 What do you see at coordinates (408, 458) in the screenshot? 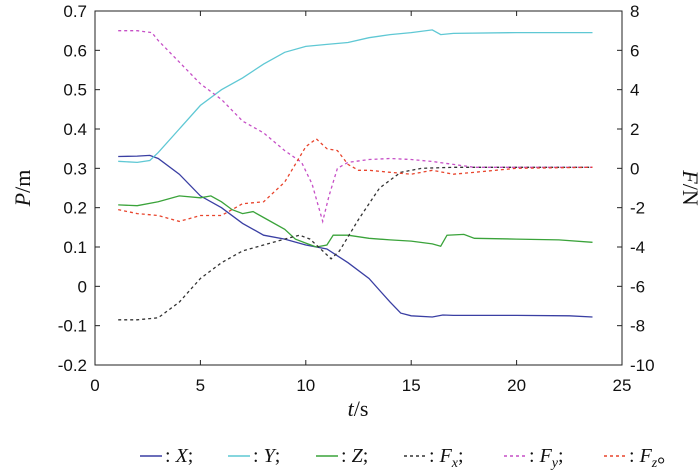
I see `legend: : X; : Y; : Z; : Fx; : Fy; : Fz。` at bounding box center [408, 458].